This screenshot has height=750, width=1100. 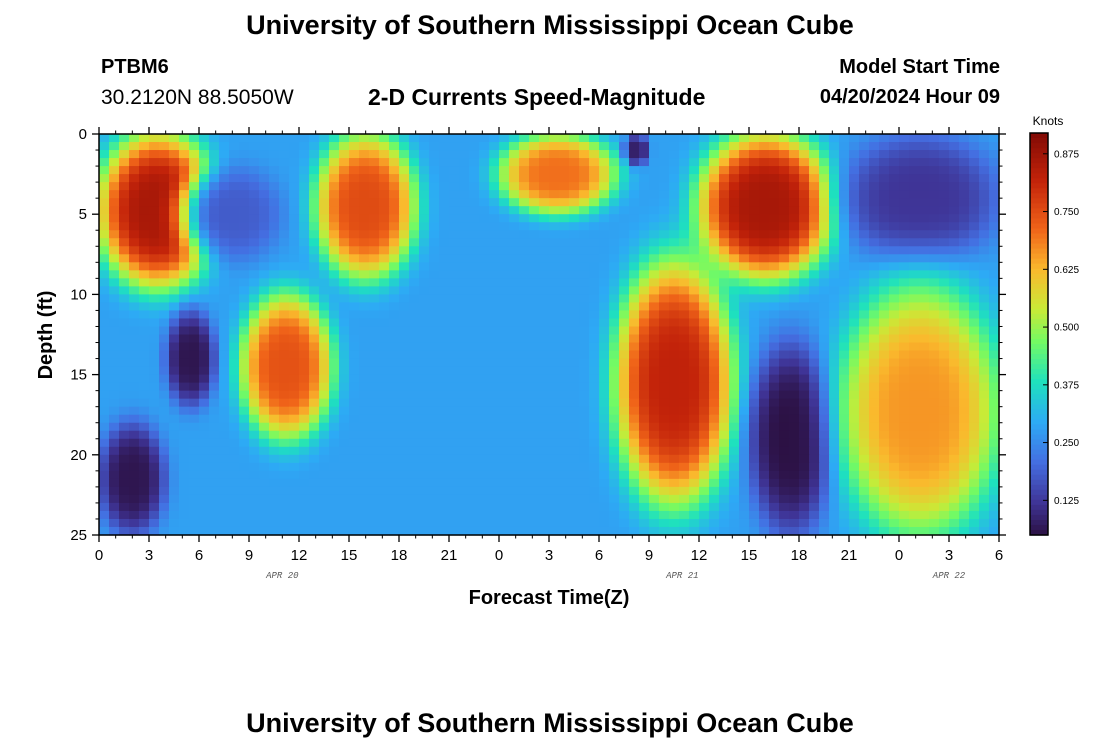 What do you see at coordinates (299, 555) in the screenshot?
I see `x-tick-label: 12` at bounding box center [299, 555].